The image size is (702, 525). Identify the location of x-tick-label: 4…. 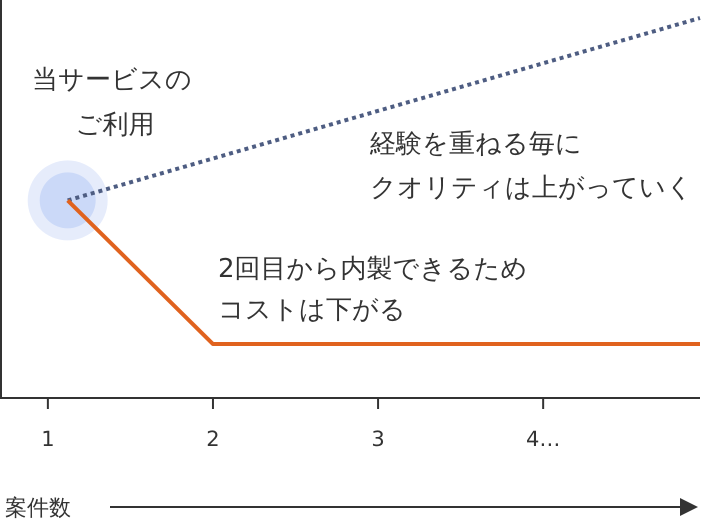
(543, 439).